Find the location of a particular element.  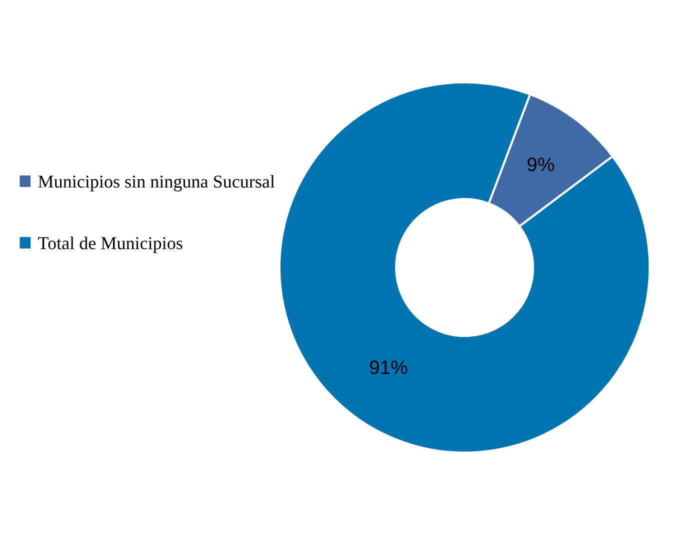

data-label: 9% is located at coordinates (541, 165).